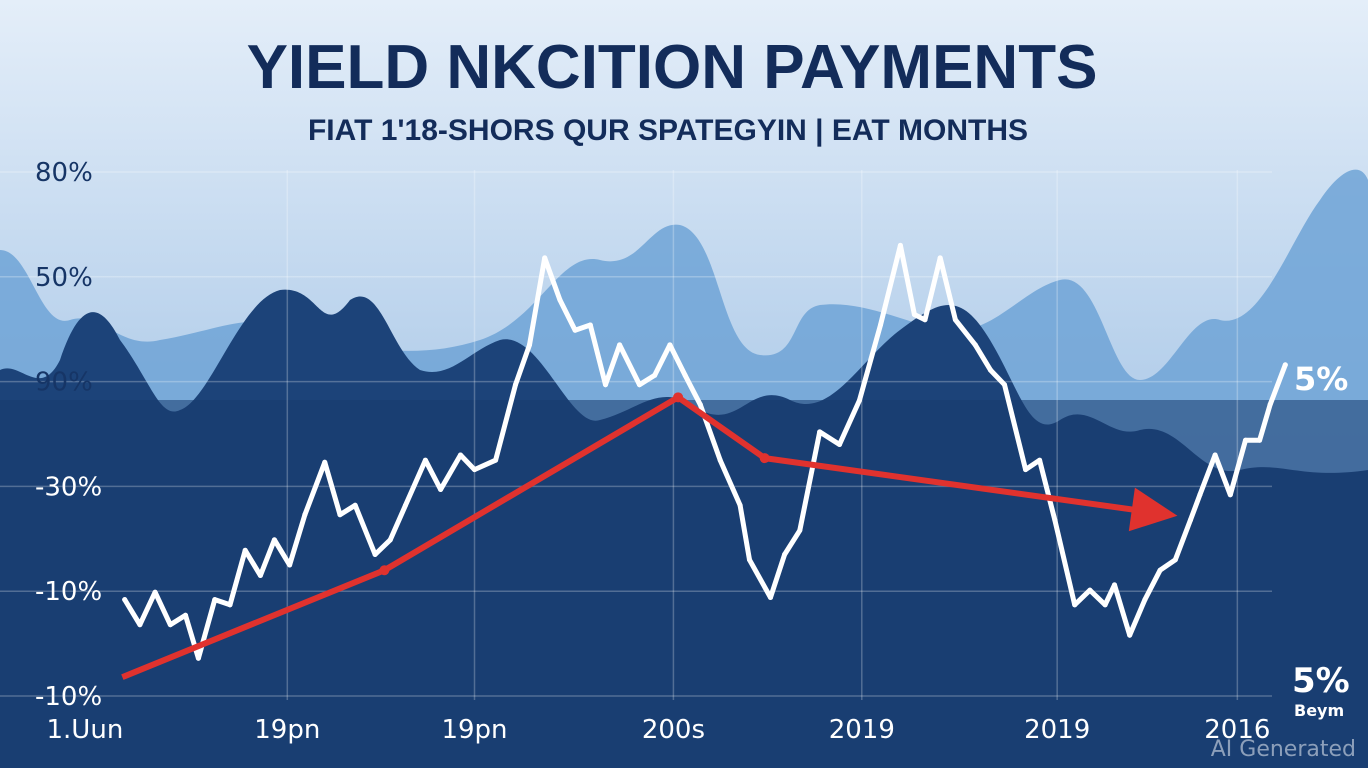 This screenshot has width=1368, height=768. What do you see at coordinates (1153, 509) in the screenshot?
I see `trend-arrowhead` at bounding box center [1153, 509].